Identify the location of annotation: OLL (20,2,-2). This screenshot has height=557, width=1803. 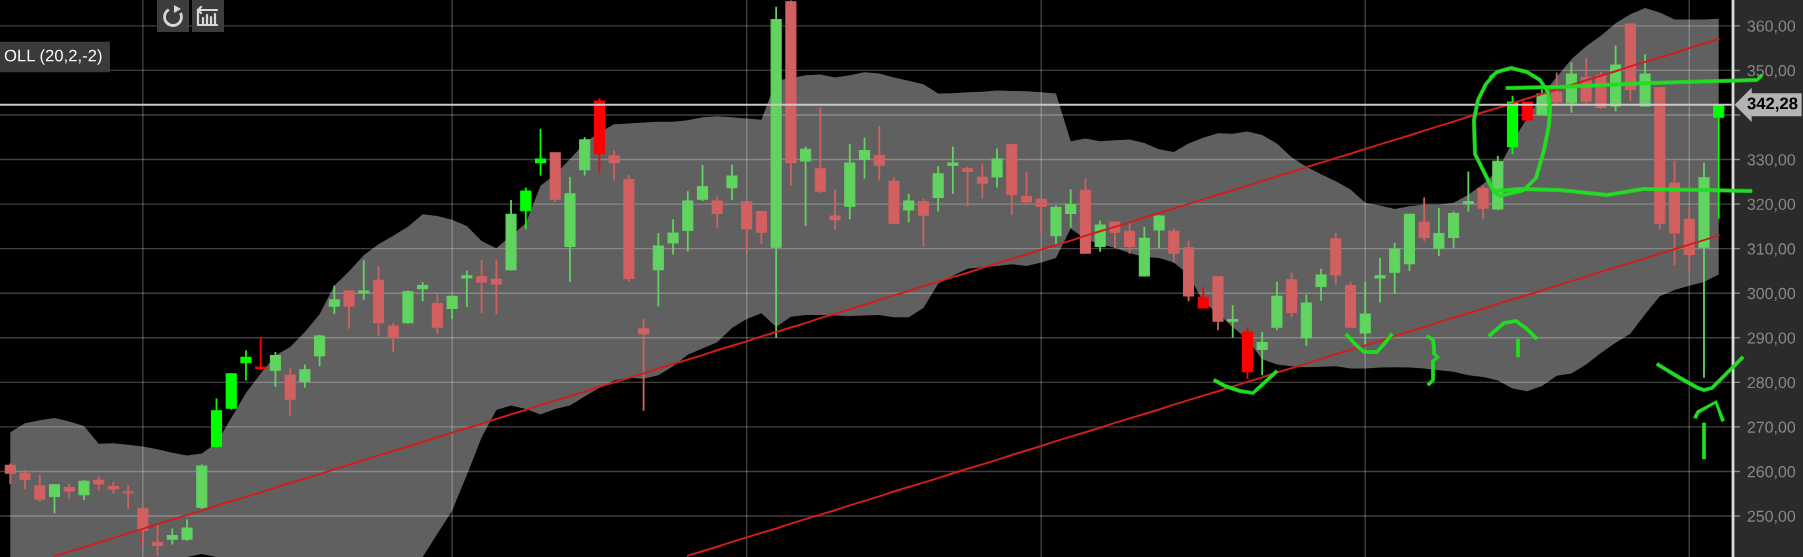
(53, 57).